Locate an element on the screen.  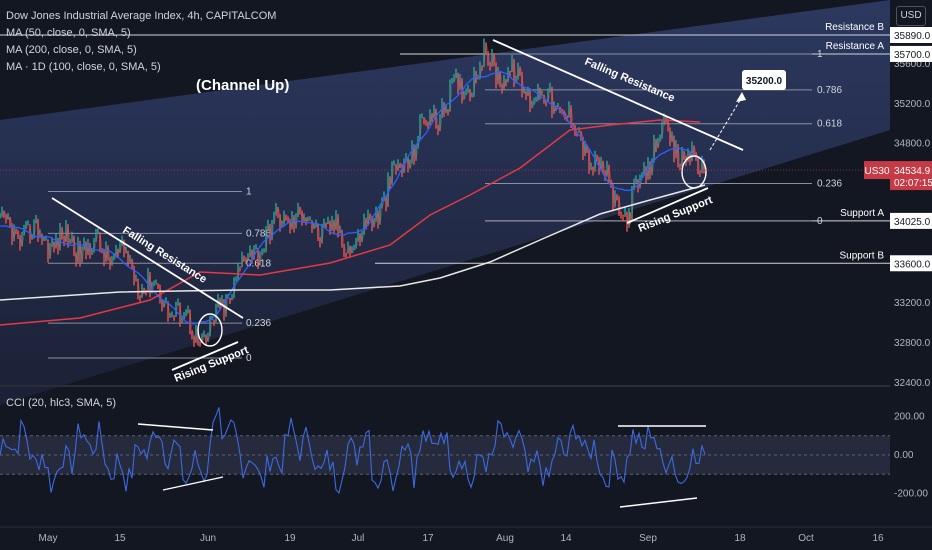
level-label: Resistance A is located at coordinates (855, 46).